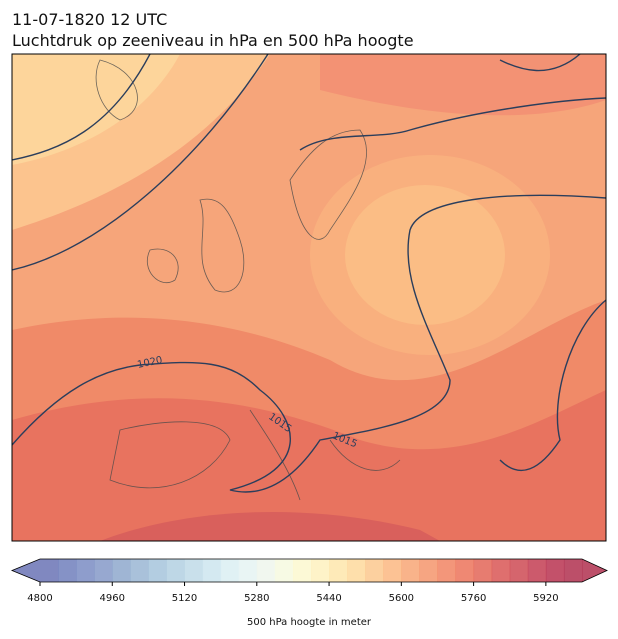 Image resolution: width=618 pixels, height=639 pixels. Describe the element at coordinates (401, 598) in the screenshot. I see `colorbar-tick-label: 5600` at that location.